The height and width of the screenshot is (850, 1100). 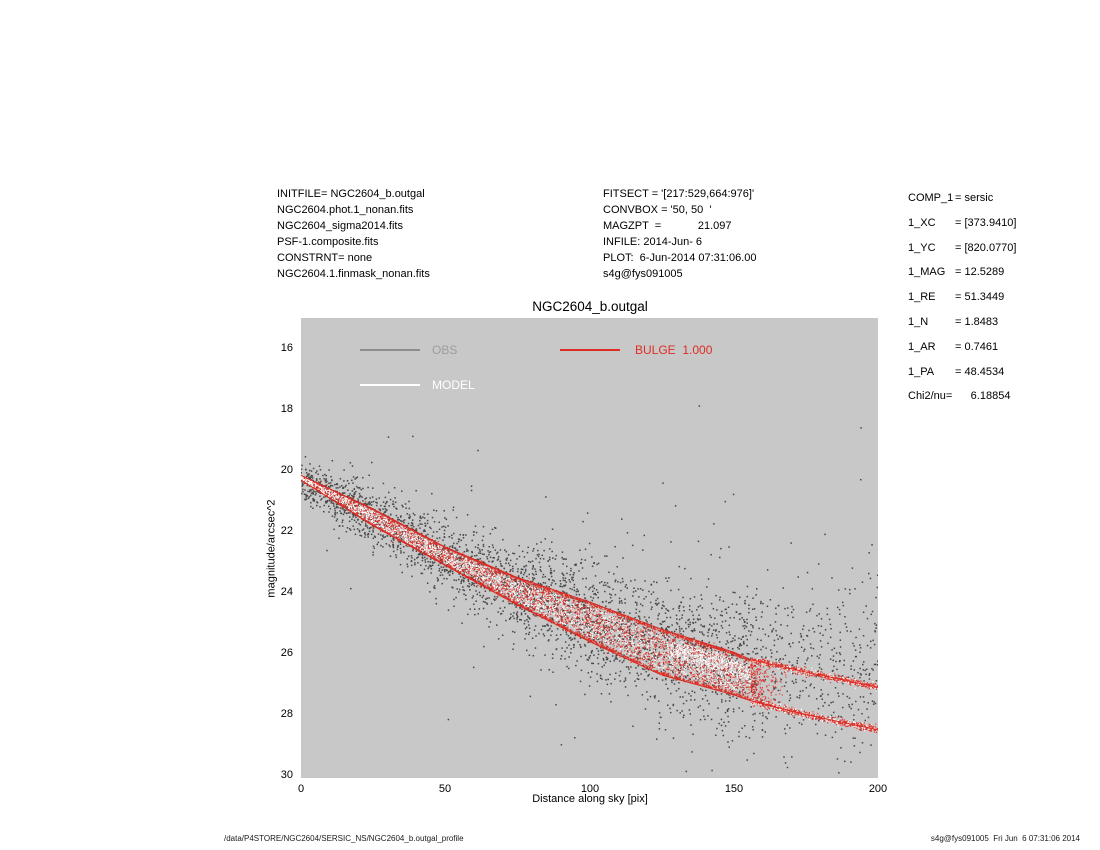 I want to click on param-name: 1_AR, so click(x=922, y=346).